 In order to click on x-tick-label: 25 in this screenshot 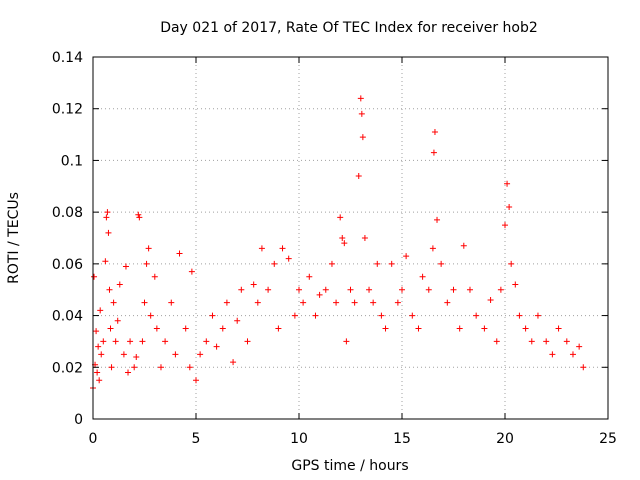, I will do `click(608, 439)`.